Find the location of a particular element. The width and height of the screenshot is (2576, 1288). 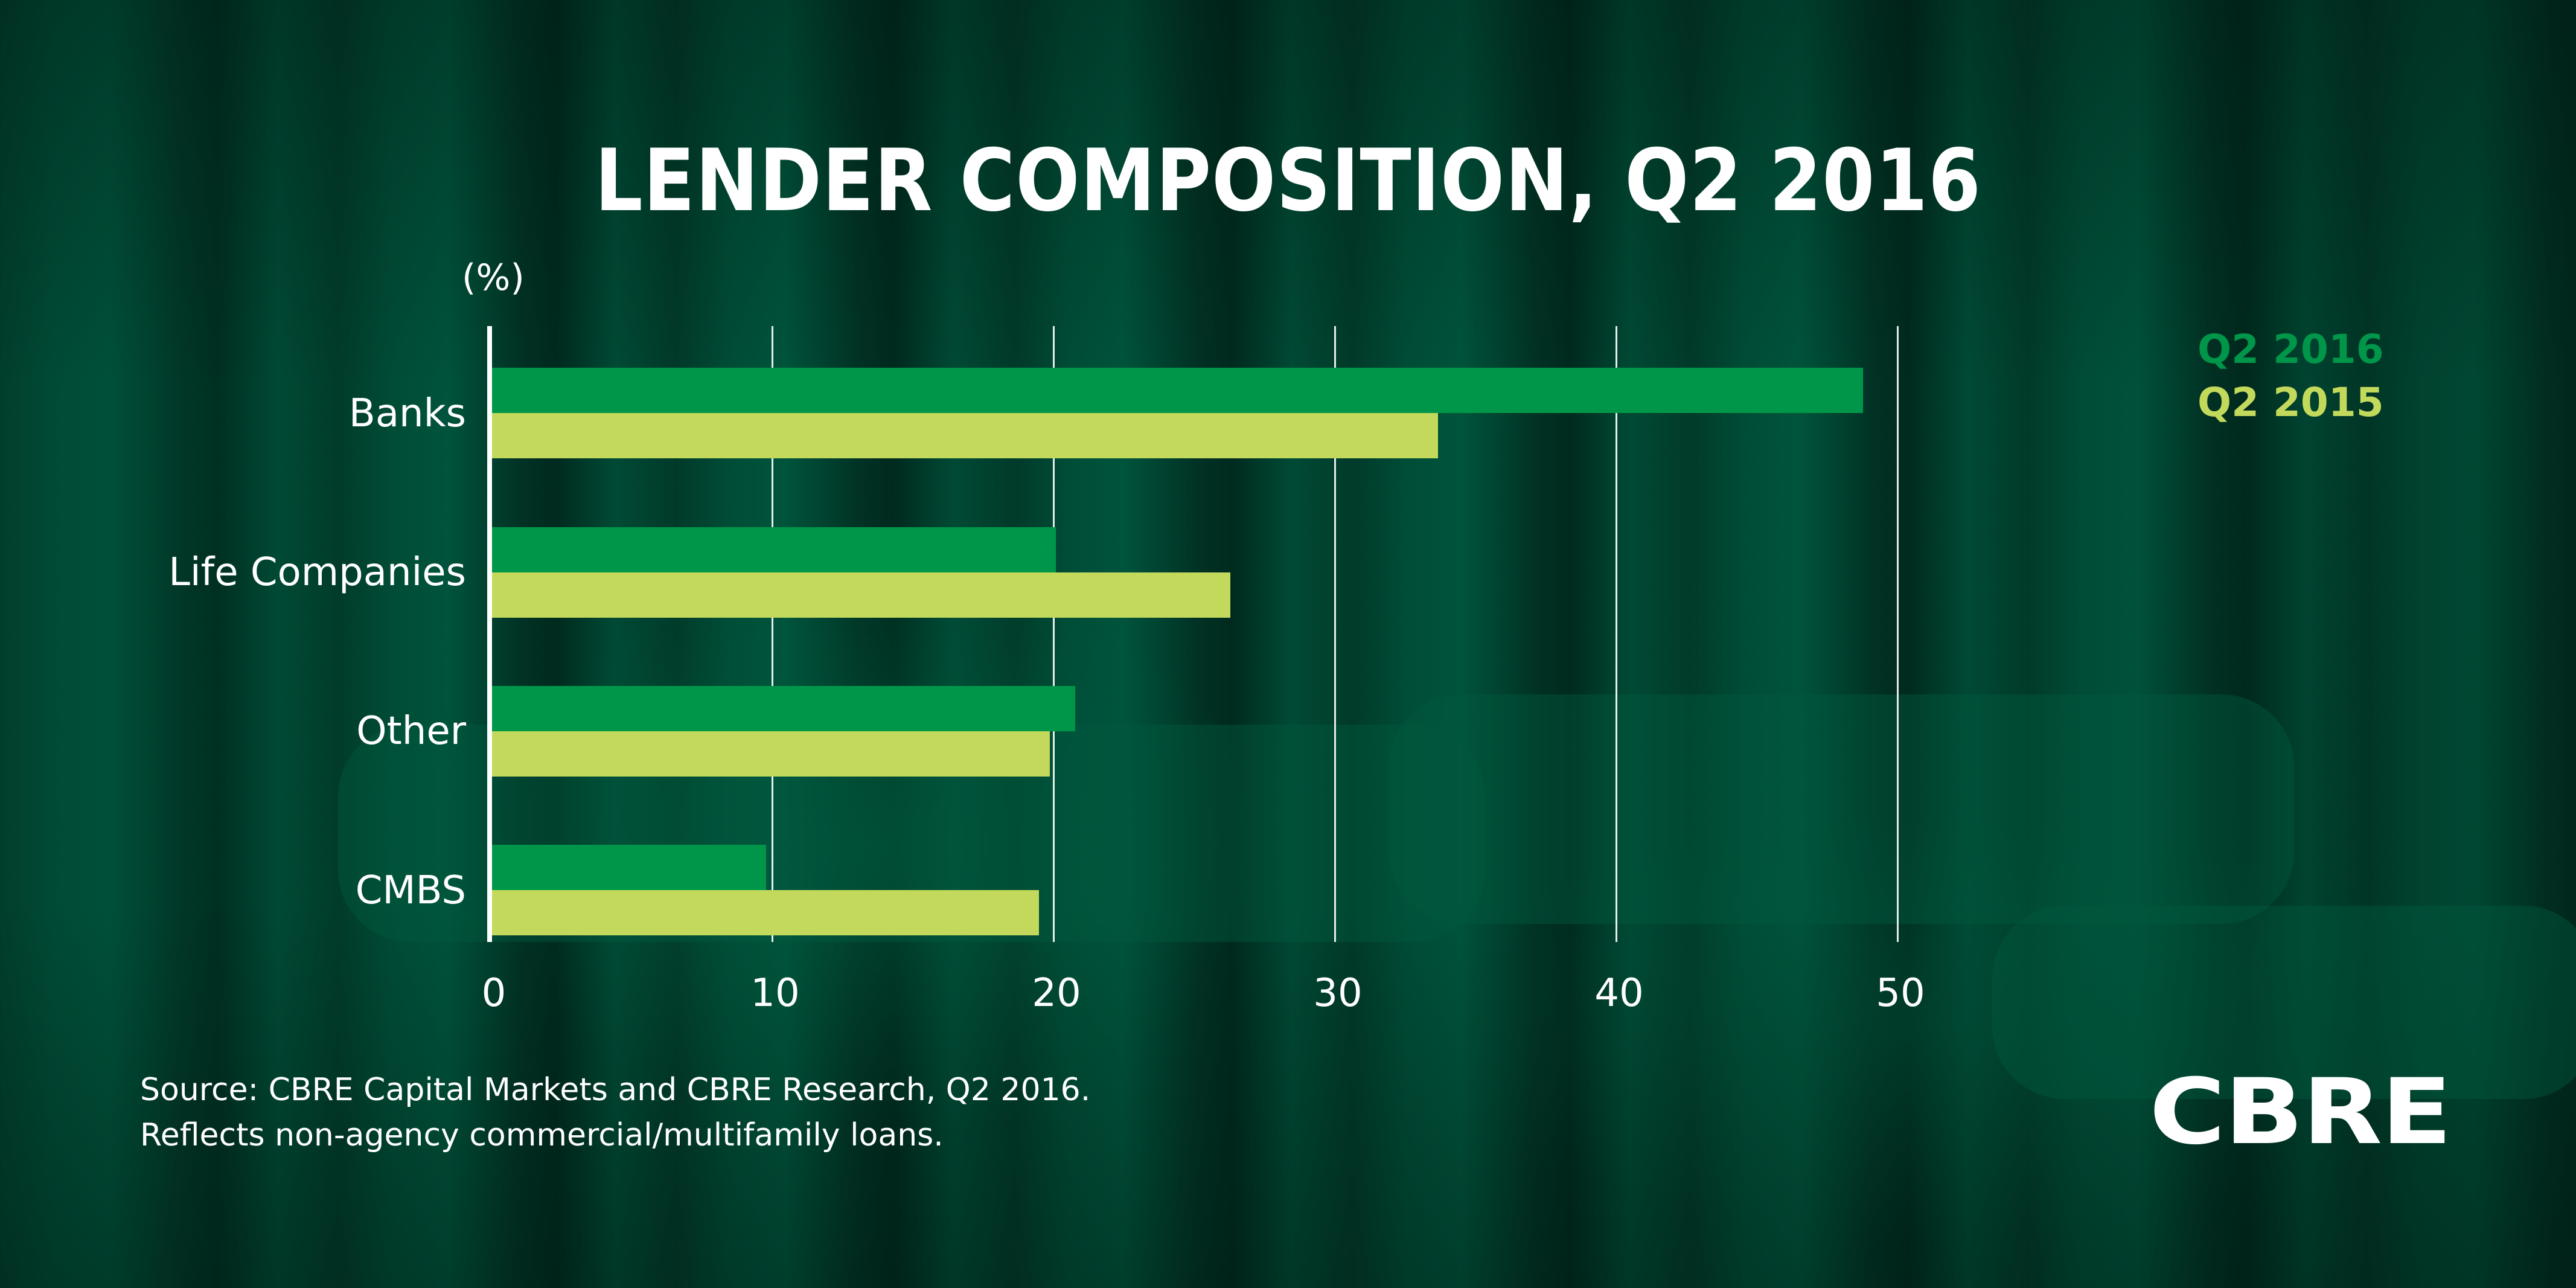

bar-banks-q2-2016 is located at coordinates (1178, 390).